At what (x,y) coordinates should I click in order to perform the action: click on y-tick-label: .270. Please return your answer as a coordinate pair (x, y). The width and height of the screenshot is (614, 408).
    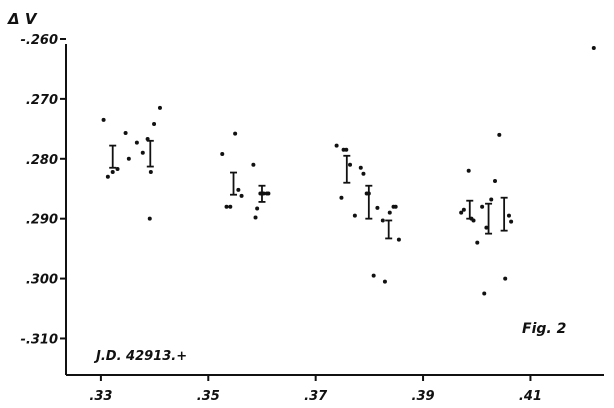
    Looking at the image, I should click on (42, 100).